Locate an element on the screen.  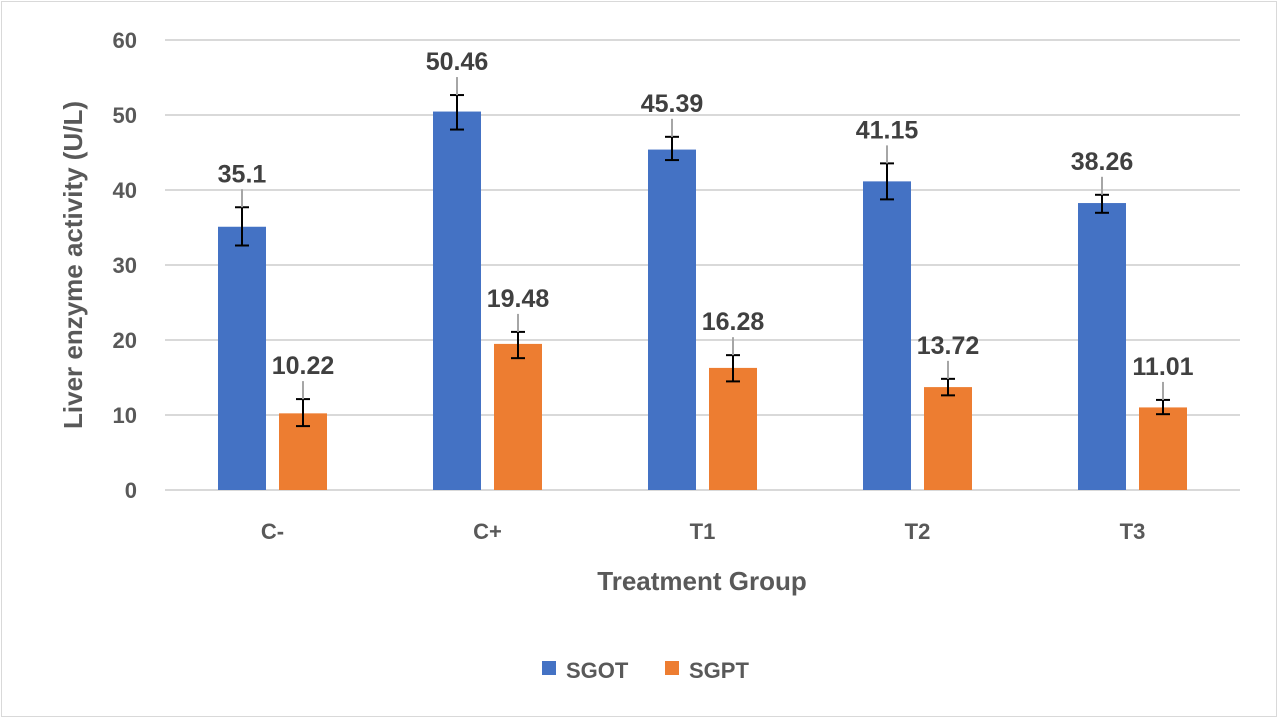
x-axis-ticks: C- C+ T1 T2 T3 is located at coordinates (703, 531).